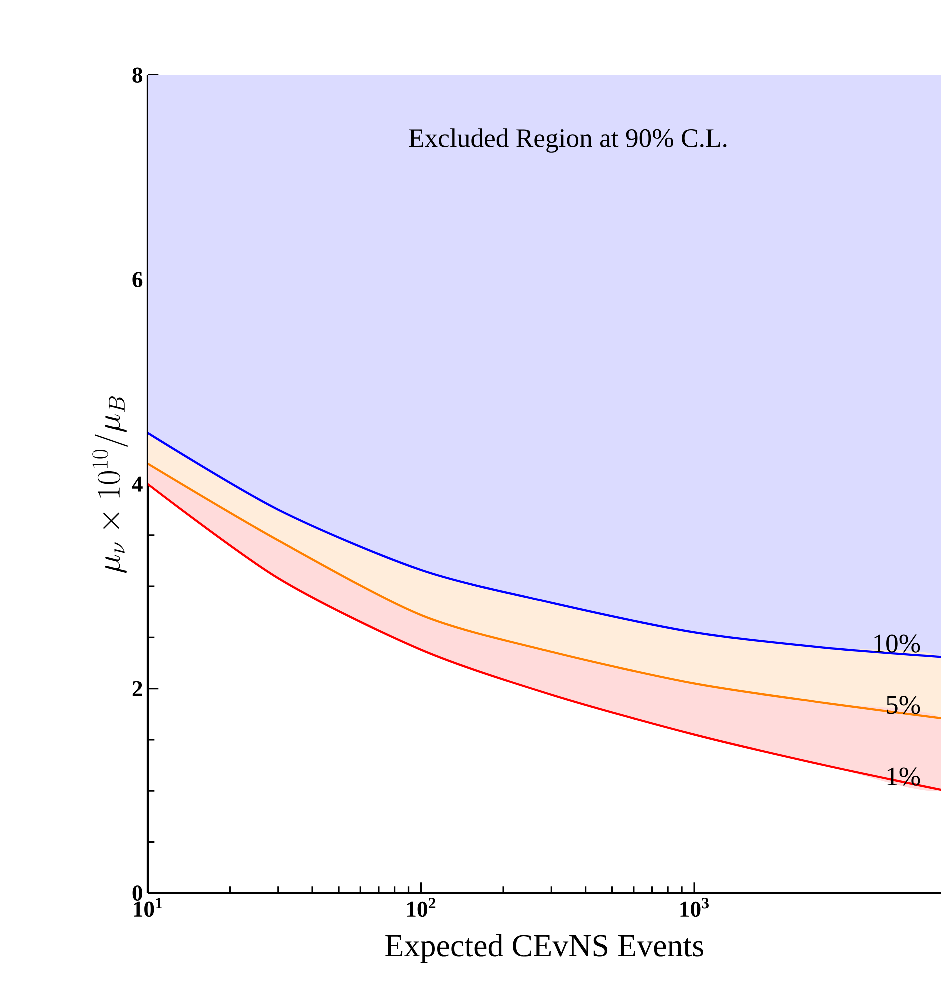 This screenshot has height=999, width=951. I want to click on series-label: 1%, so click(904, 777).